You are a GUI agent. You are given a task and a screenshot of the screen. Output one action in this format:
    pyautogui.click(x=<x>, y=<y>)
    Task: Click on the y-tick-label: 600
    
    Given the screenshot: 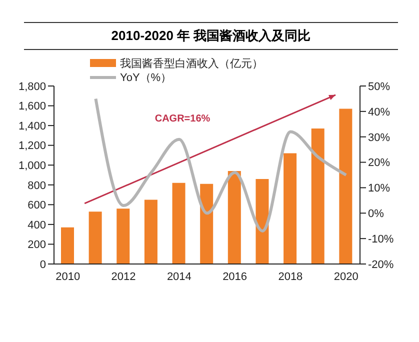 What is the action you would take?
    pyautogui.click(x=37, y=206)
    